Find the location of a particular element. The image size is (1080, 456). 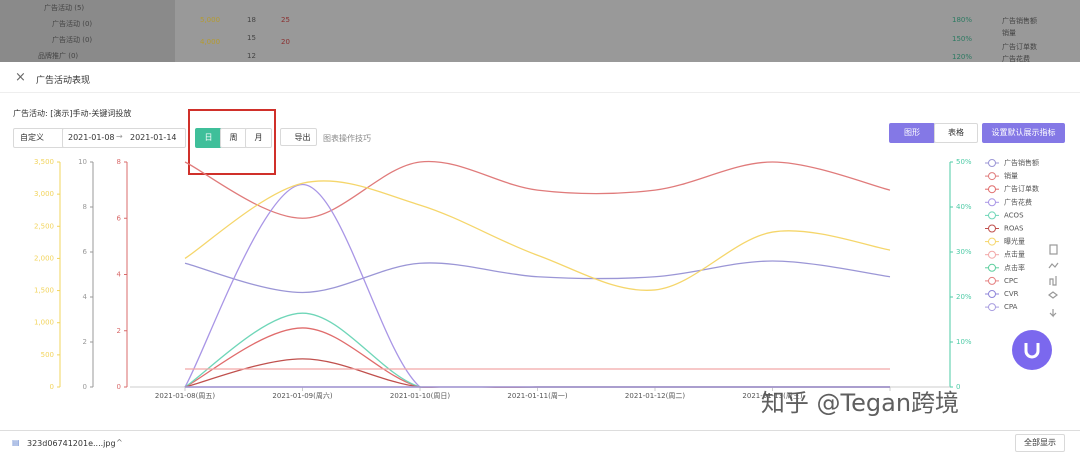

y-tick-label: 3,500 is located at coordinates (44, 162).